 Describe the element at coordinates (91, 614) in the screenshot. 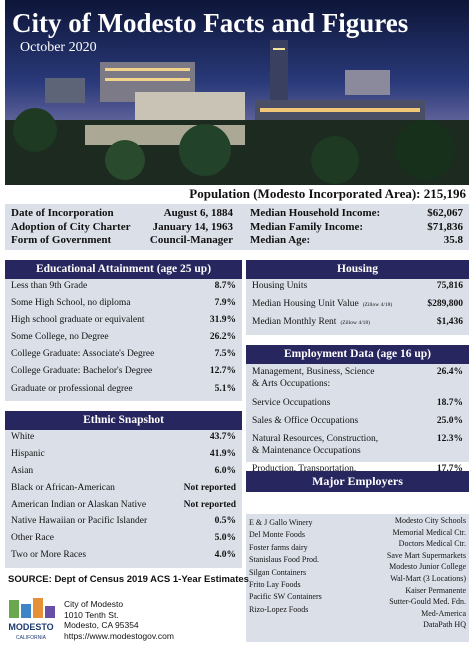

I see `contact-line: 1010 Tenth St.` at that location.